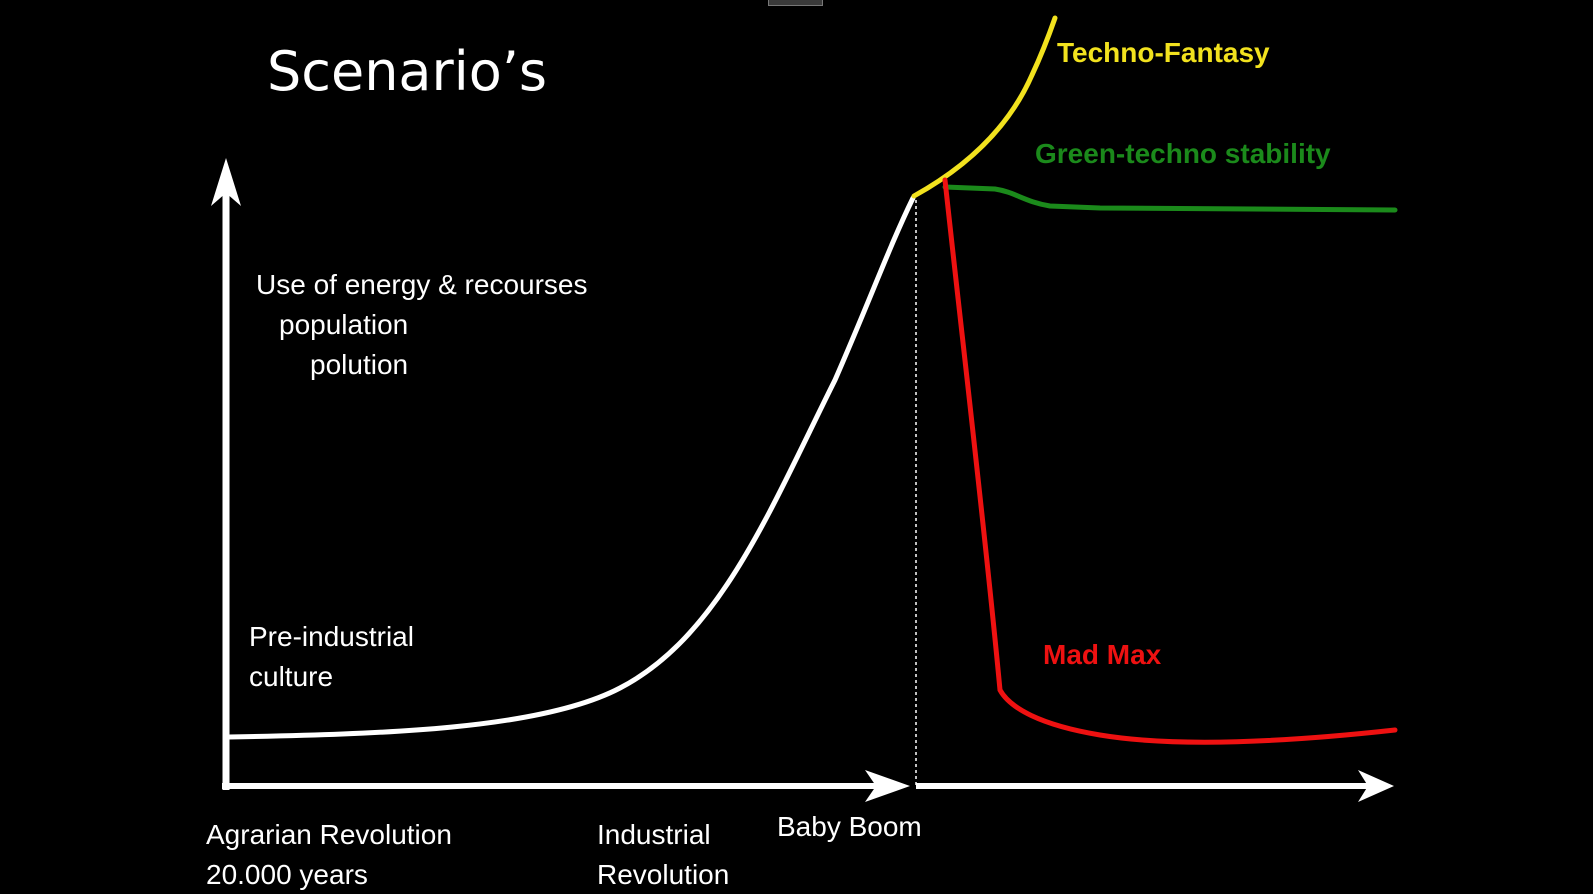 The height and width of the screenshot is (894, 1593). Describe the element at coordinates (407, 71) in the screenshot. I see `slide-title: Scenario’s` at that location.